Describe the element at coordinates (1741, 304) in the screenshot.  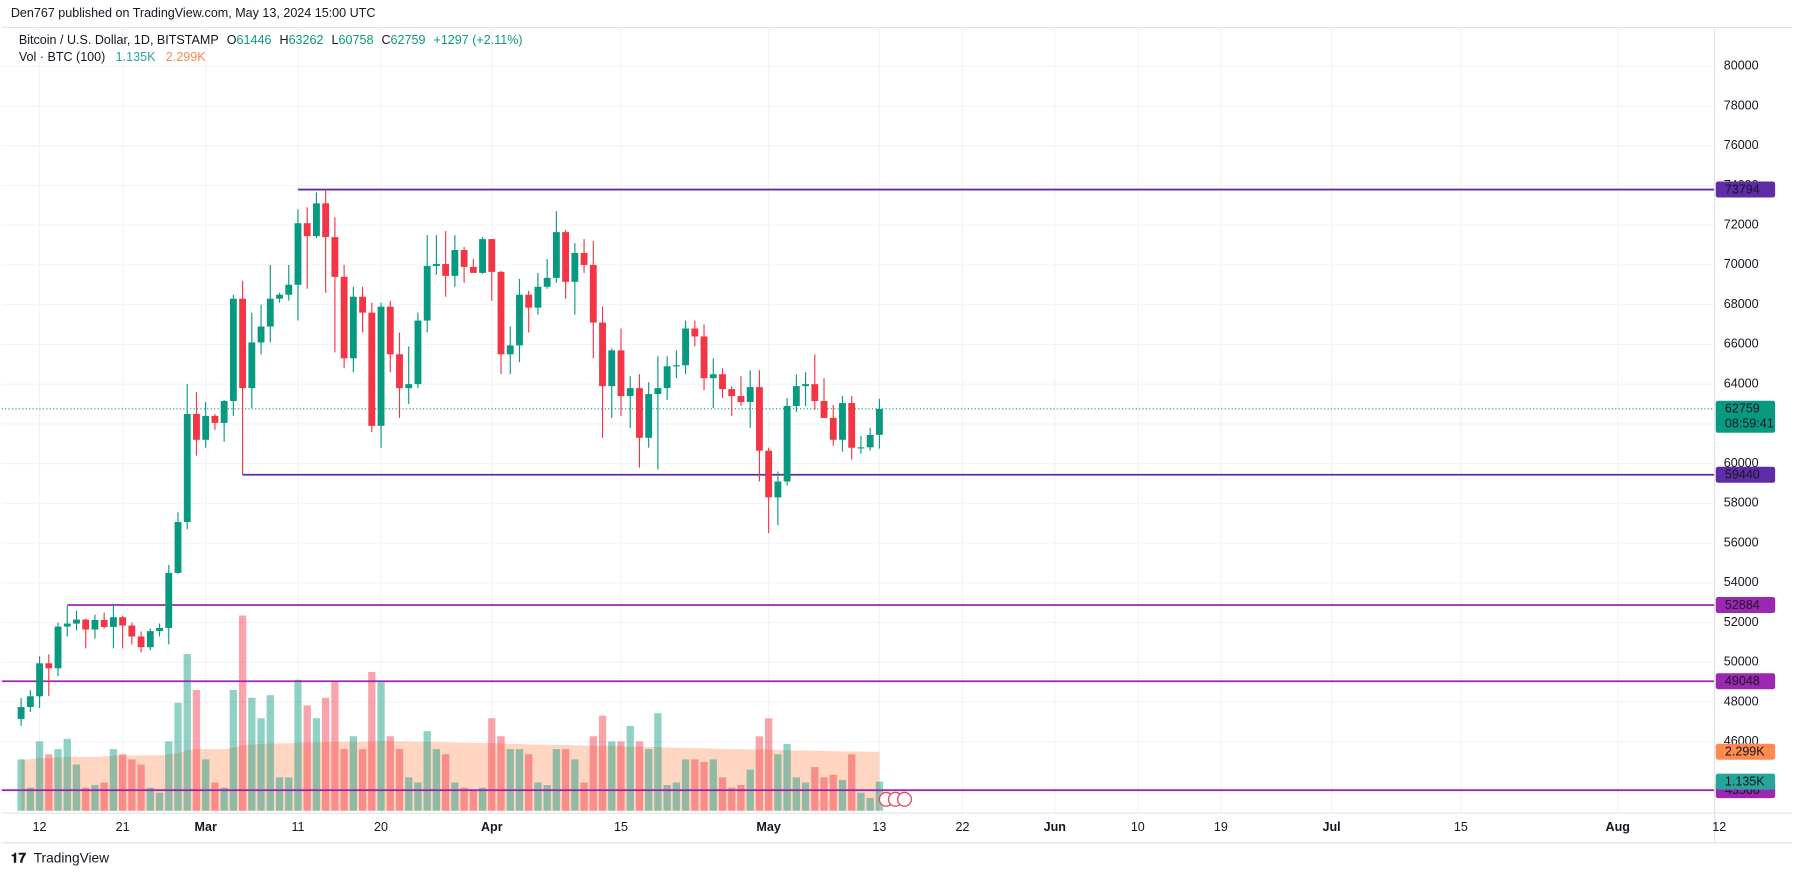
I see `y-tick-label: 68000` at that location.